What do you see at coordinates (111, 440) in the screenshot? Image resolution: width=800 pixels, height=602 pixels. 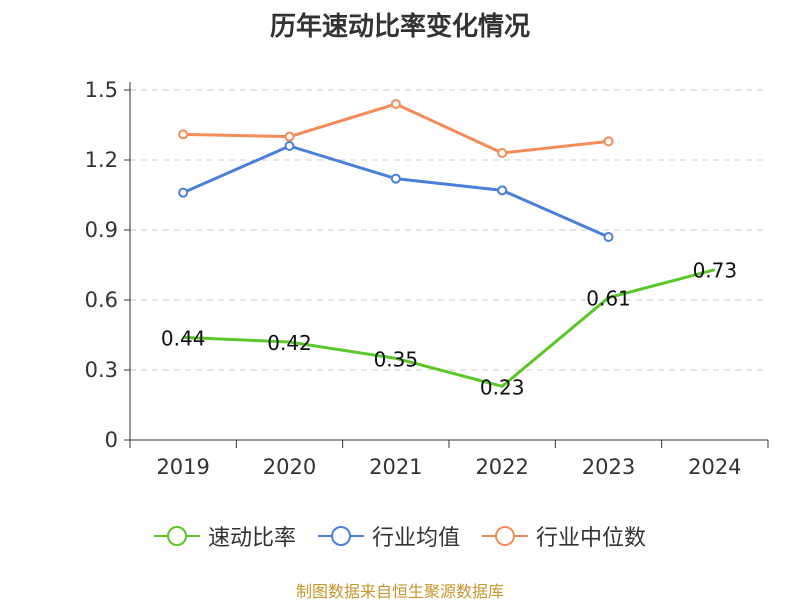 I see `y-tick-label: 0` at bounding box center [111, 440].